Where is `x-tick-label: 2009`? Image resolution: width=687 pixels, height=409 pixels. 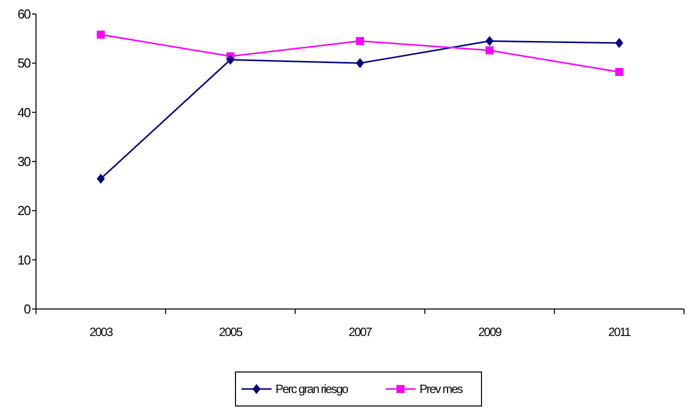 x-tick-label: 2009 is located at coordinates (490, 332).